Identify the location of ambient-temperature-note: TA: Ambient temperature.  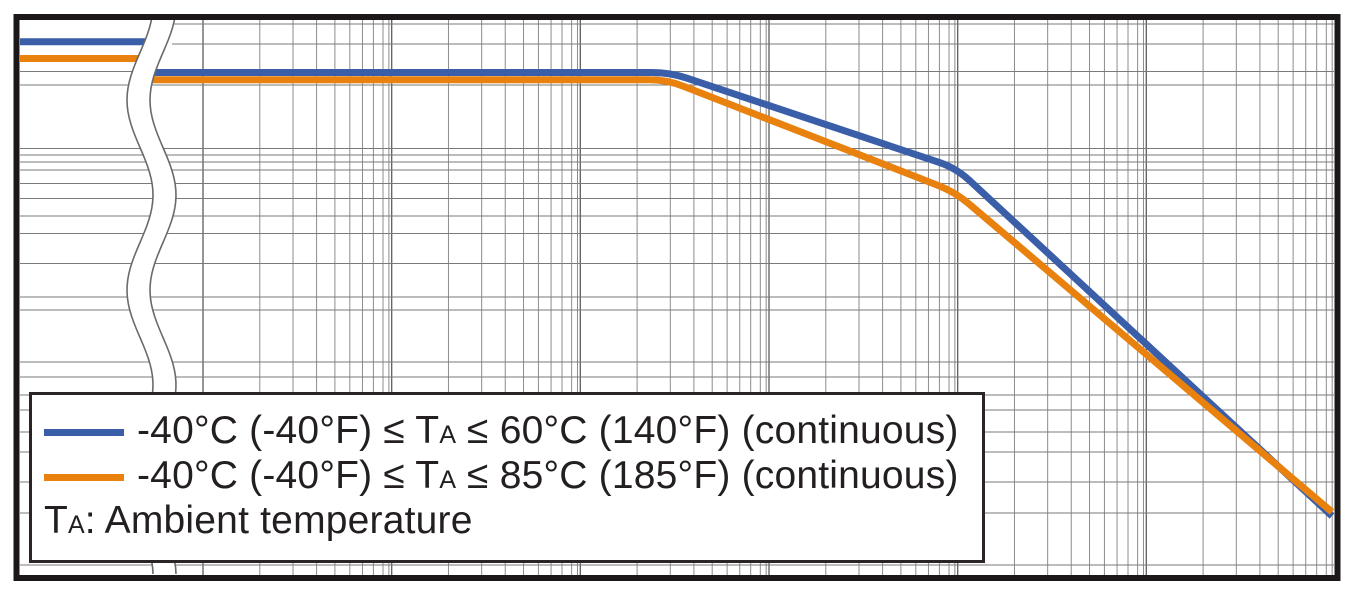
(508, 523).